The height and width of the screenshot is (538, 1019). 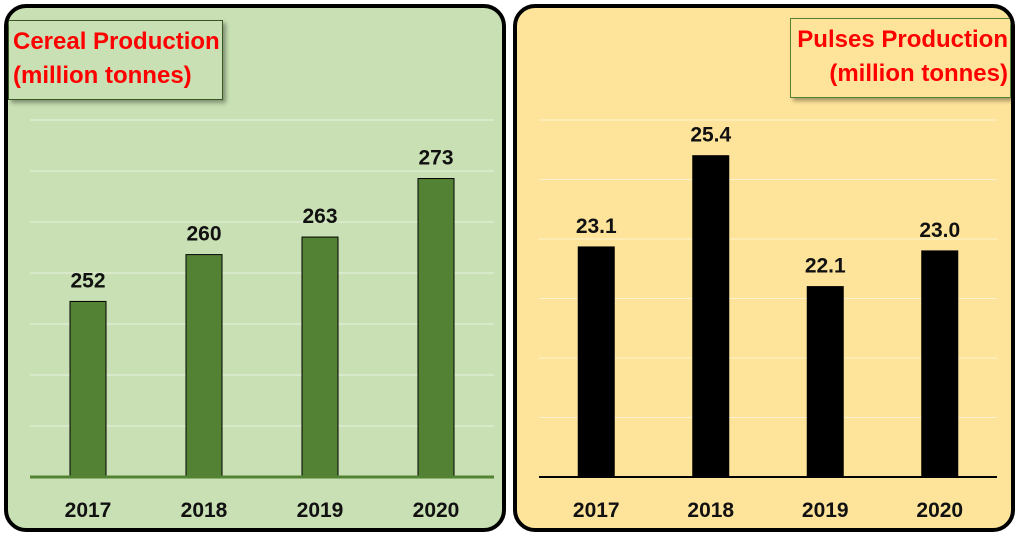 I want to click on pulses-chart-title: Pulses Production (million tonnes), so click(x=900, y=58).